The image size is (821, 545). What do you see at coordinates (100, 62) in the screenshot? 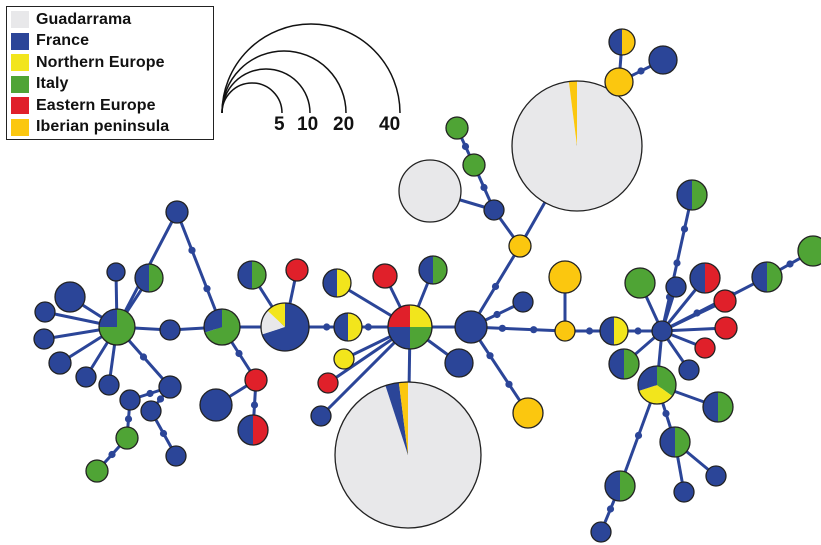
I see `legend-label: Northern Europe` at bounding box center [100, 62].